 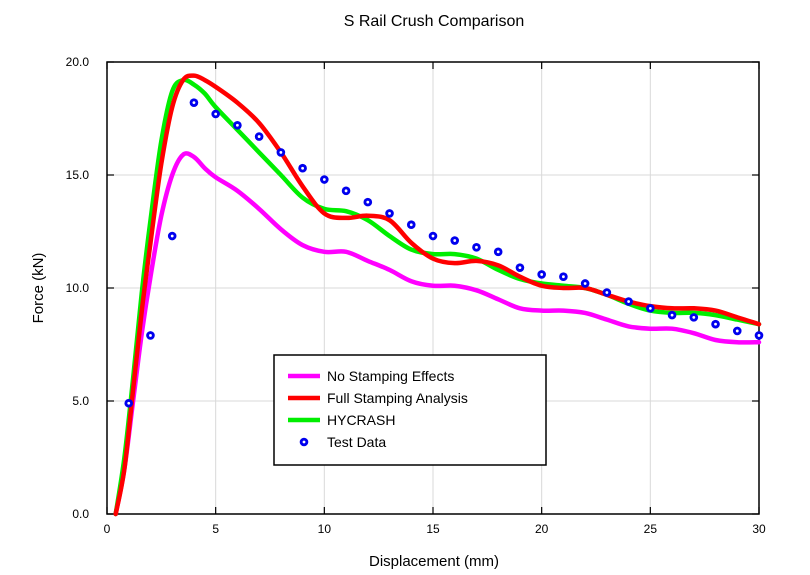 What do you see at coordinates (325, 529) in the screenshot?
I see `x-tick-label: 10` at bounding box center [325, 529].